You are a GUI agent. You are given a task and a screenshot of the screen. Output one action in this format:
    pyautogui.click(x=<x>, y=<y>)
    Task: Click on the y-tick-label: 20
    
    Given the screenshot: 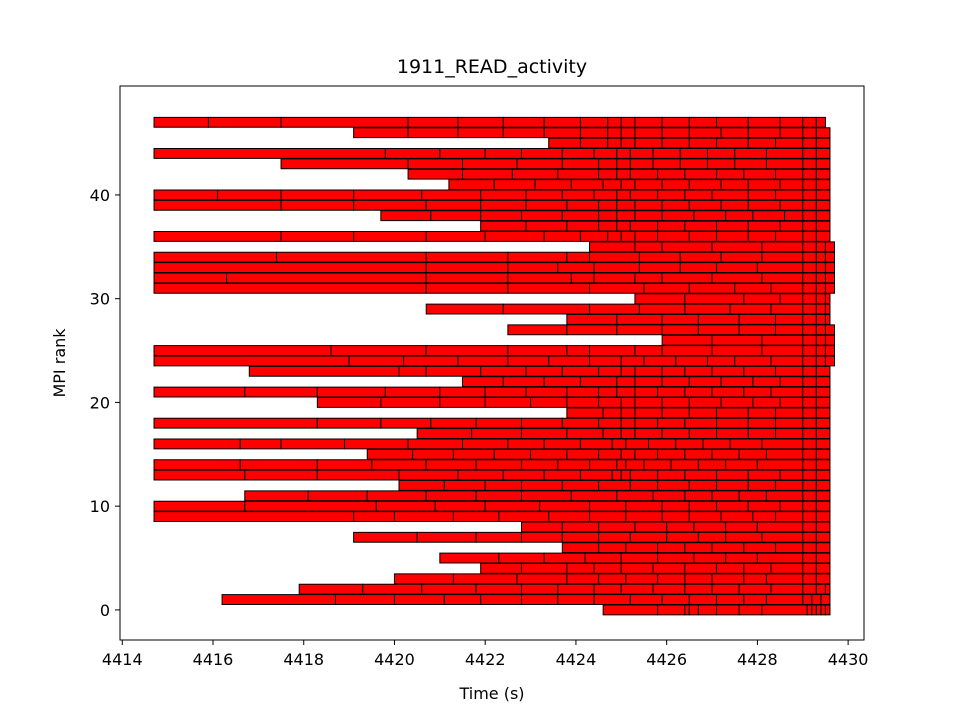 What is the action you would take?
    pyautogui.click(x=100, y=402)
    